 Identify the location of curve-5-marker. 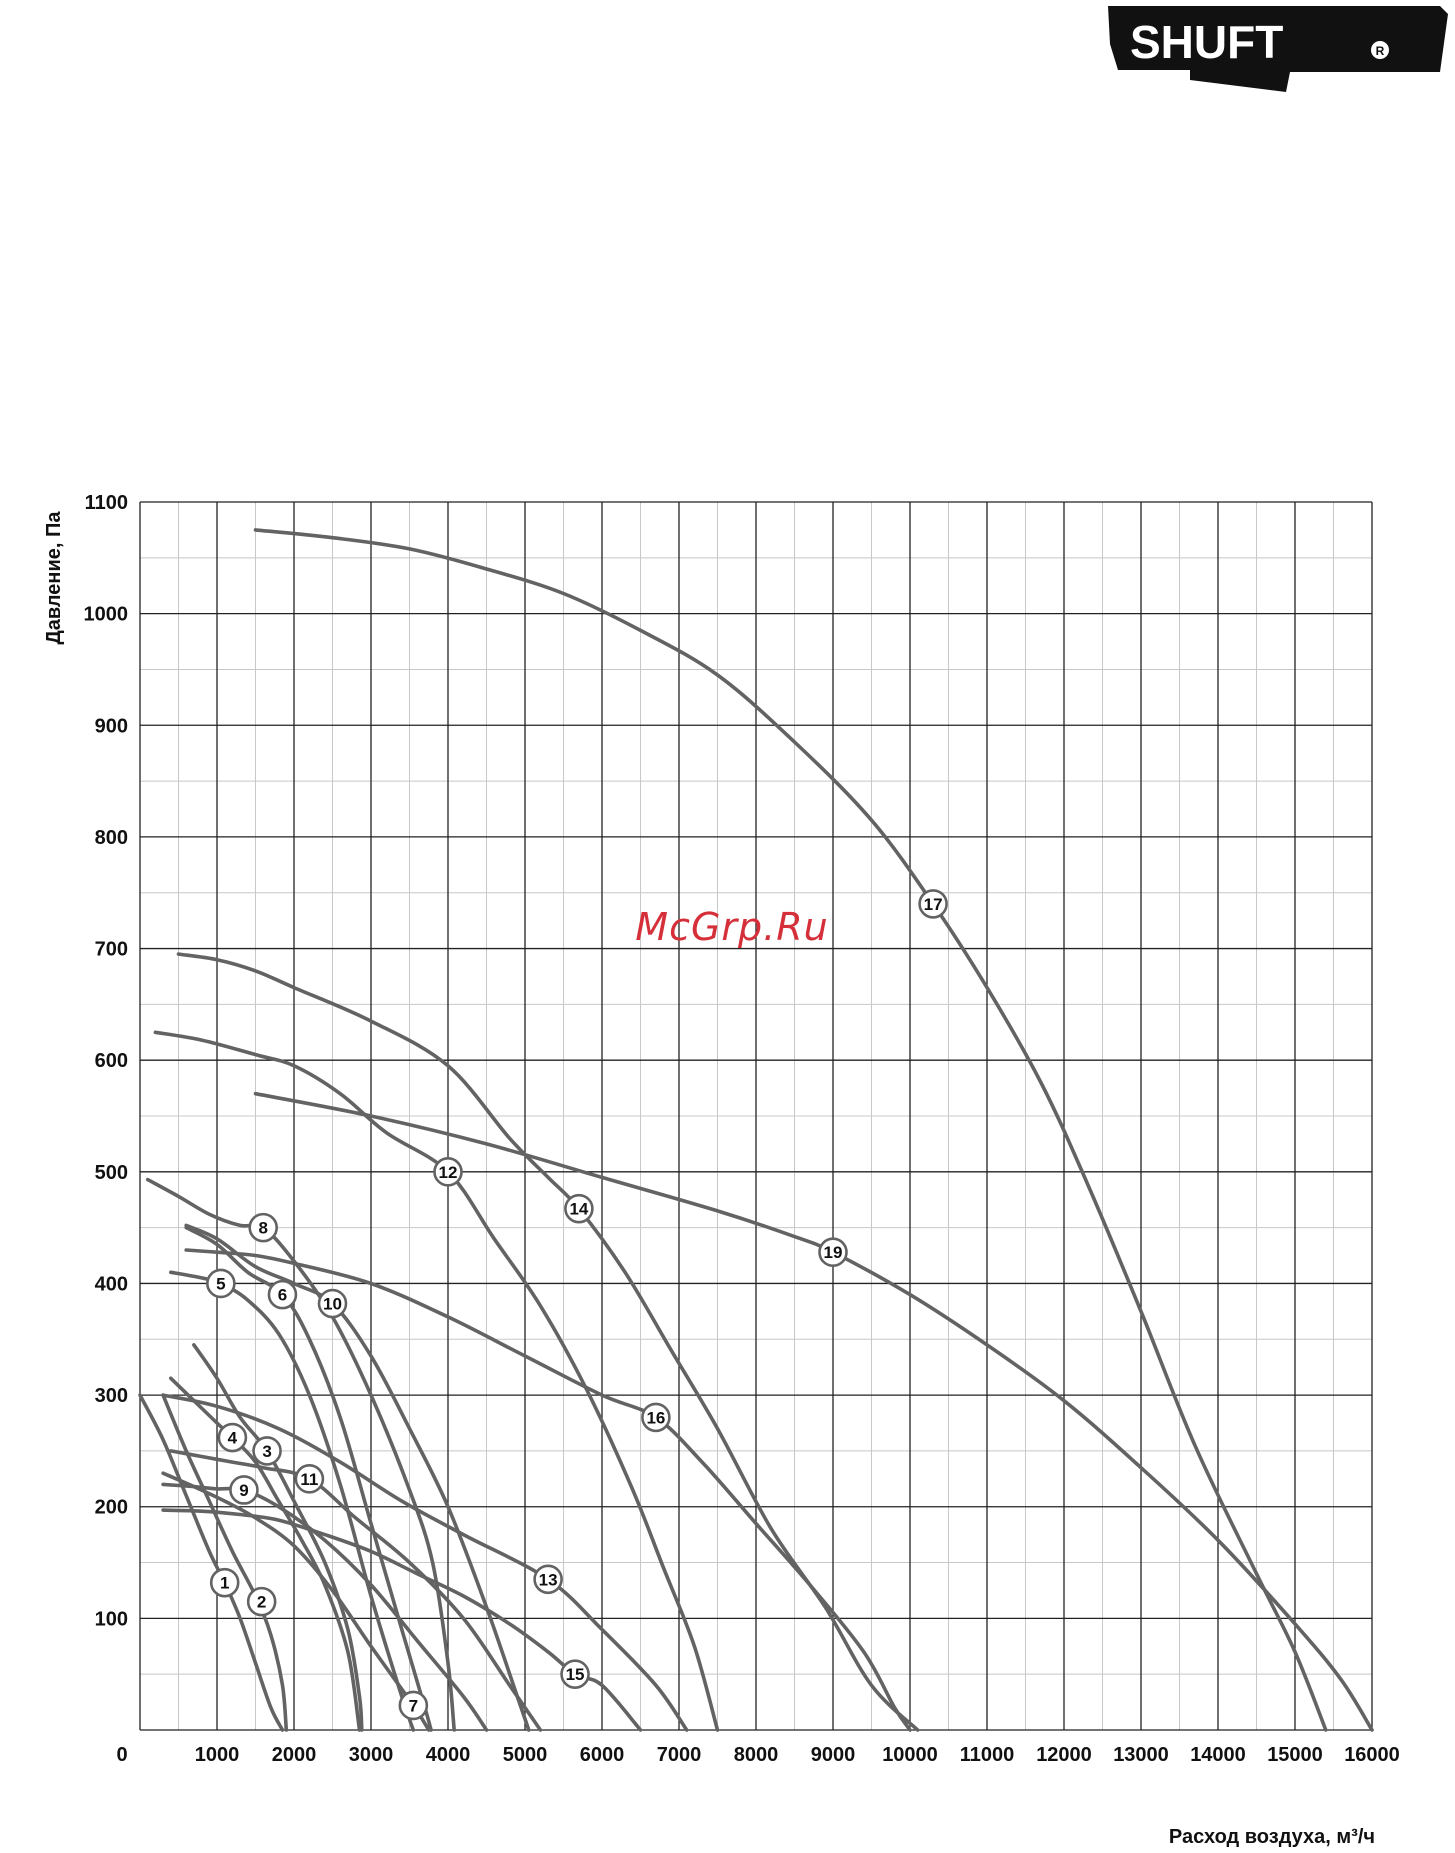
(221, 1283).